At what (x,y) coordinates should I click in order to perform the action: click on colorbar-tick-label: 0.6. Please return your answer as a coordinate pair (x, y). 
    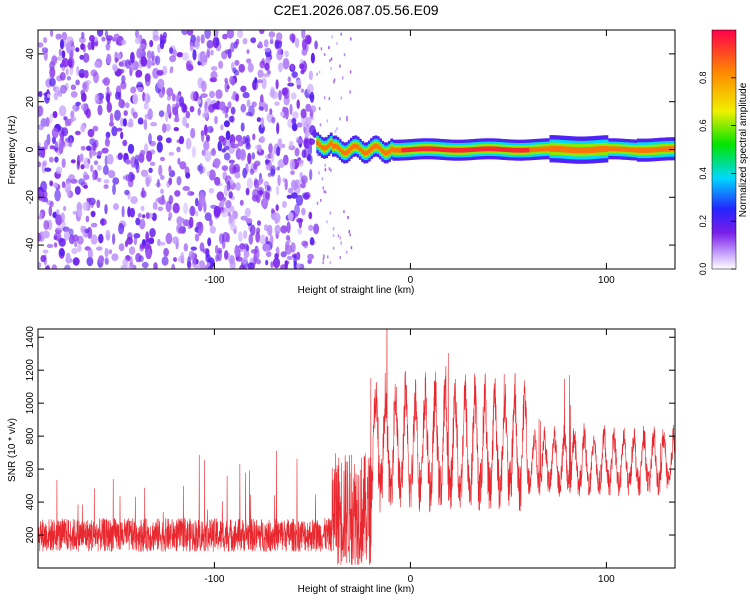
    Looking at the image, I should click on (703, 125).